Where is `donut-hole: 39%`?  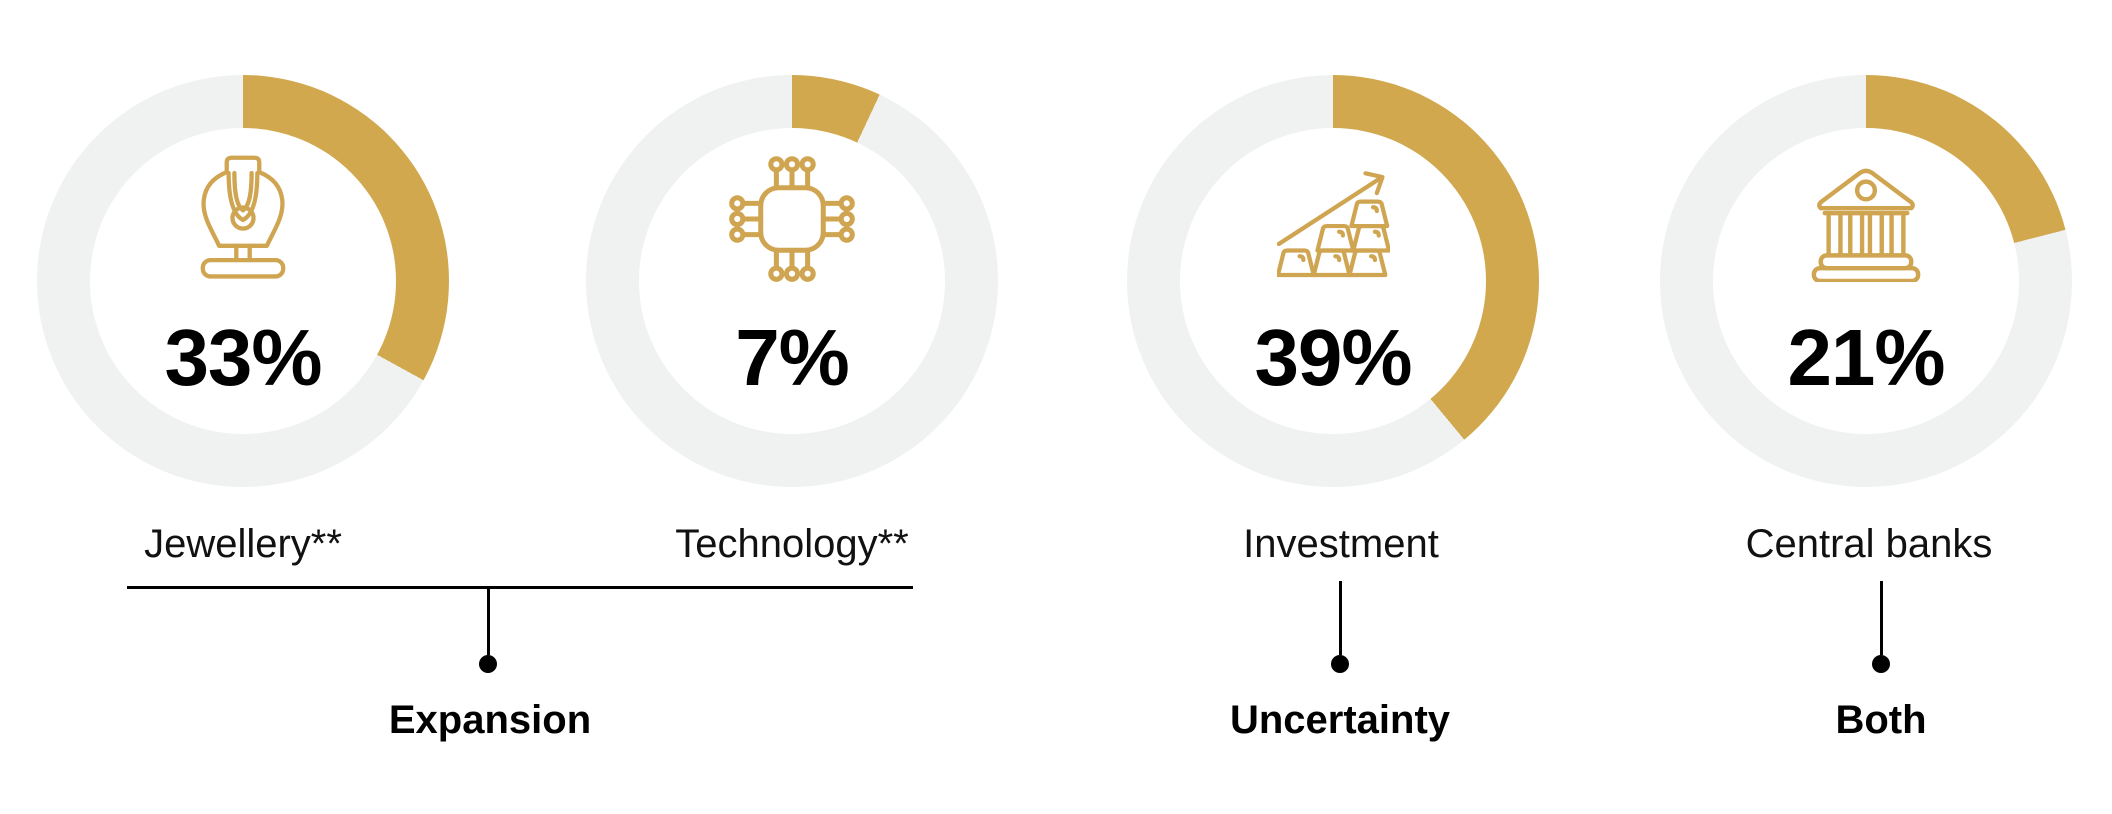 donut-hole: 39% is located at coordinates (1333, 281).